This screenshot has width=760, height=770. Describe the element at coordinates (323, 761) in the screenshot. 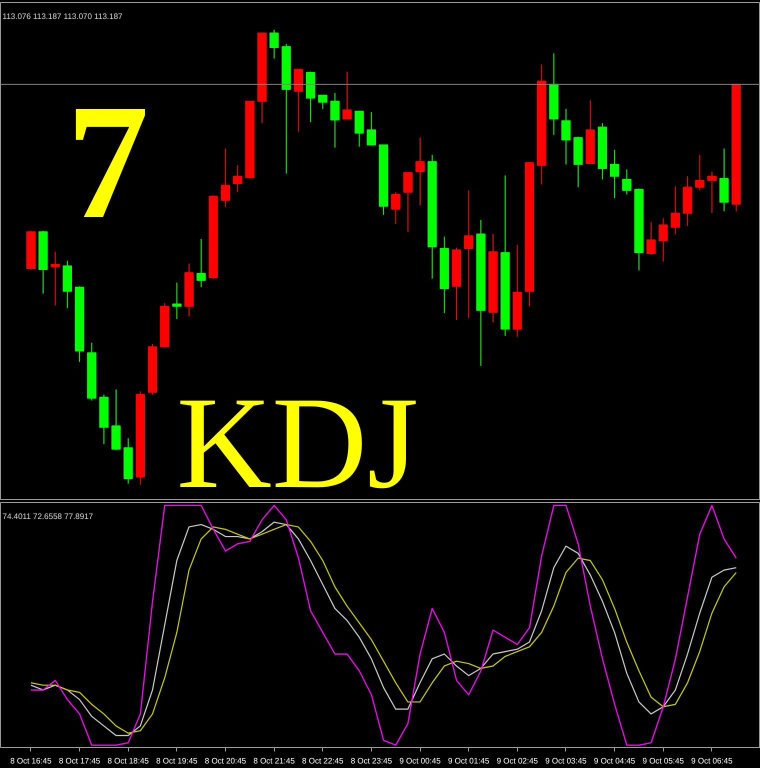

I see `x-tick-label: 8 Oct 22:45` at that location.